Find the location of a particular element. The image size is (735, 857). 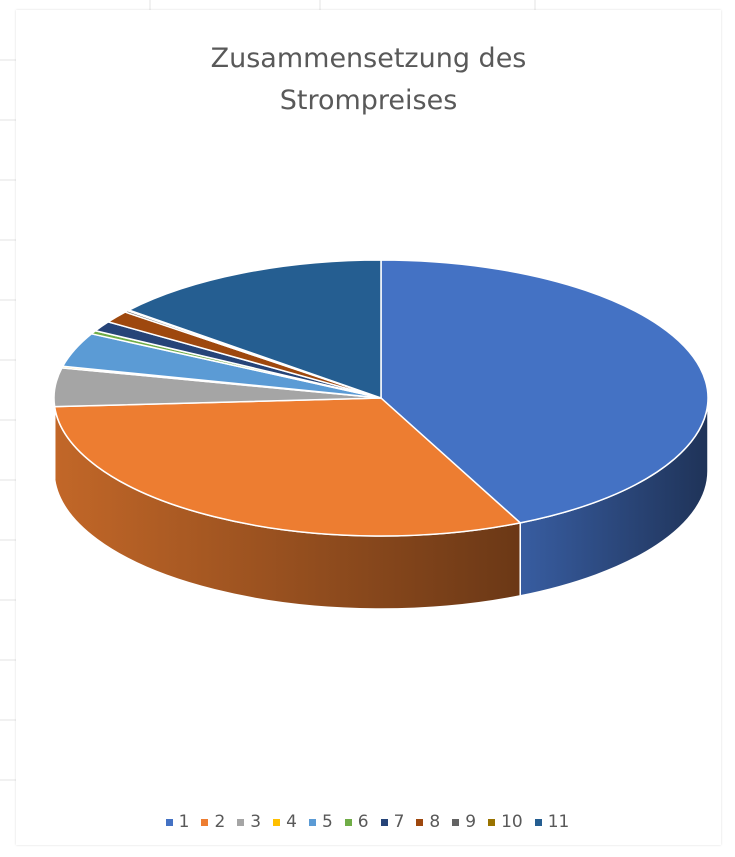

legend-label-6: 6 is located at coordinates (363, 822).